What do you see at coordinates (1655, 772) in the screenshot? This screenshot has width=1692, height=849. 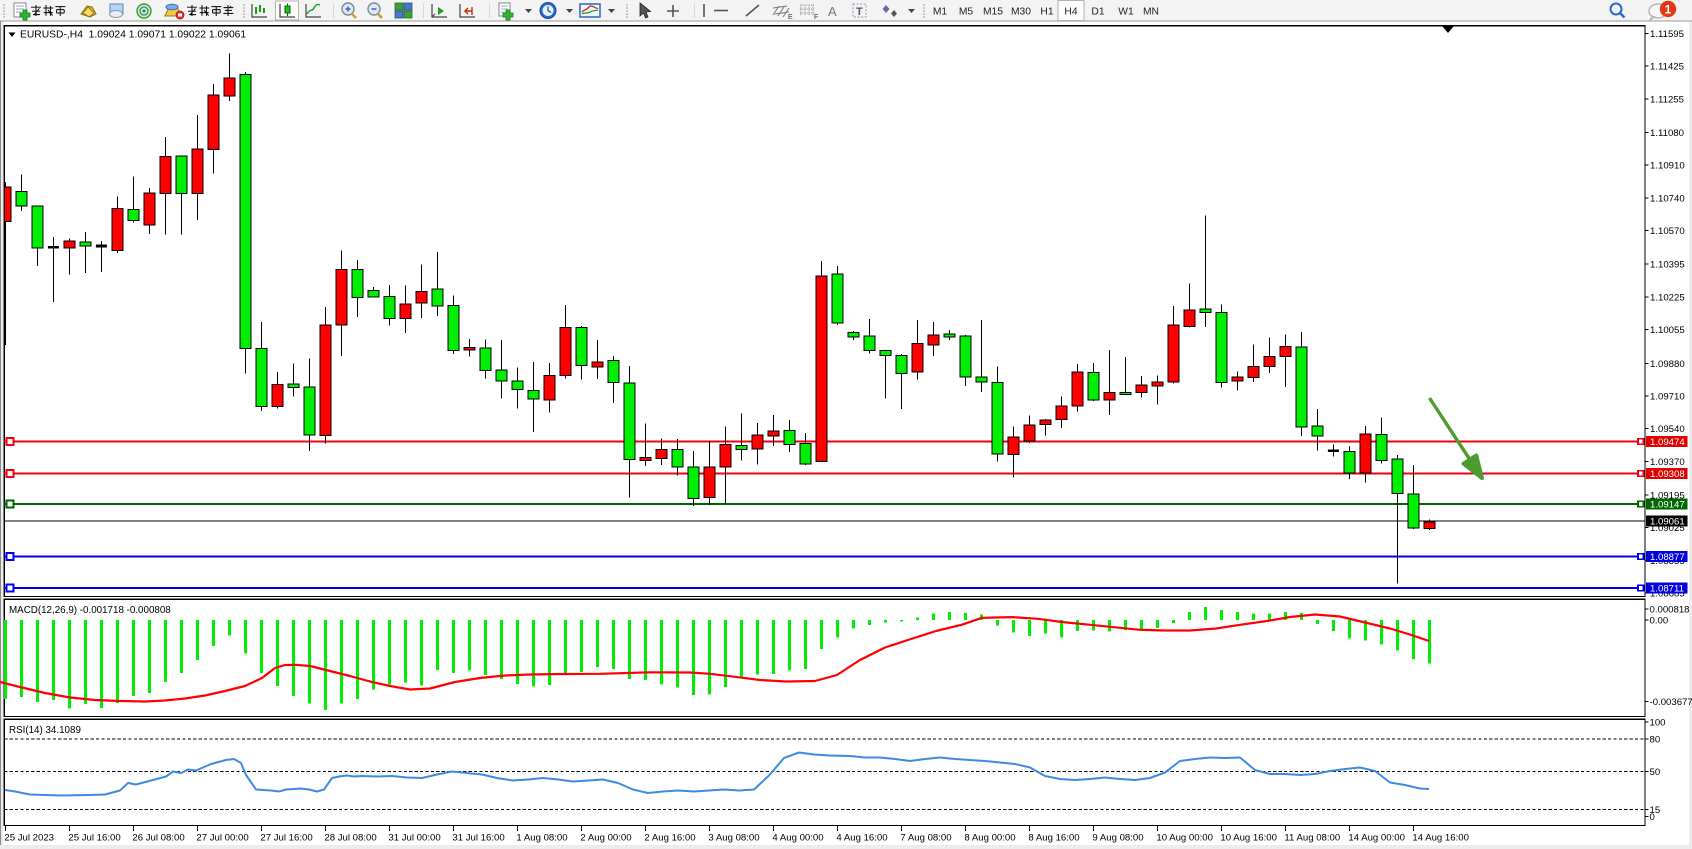 I see `svg-text: 50` at bounding box center [1655, 772].